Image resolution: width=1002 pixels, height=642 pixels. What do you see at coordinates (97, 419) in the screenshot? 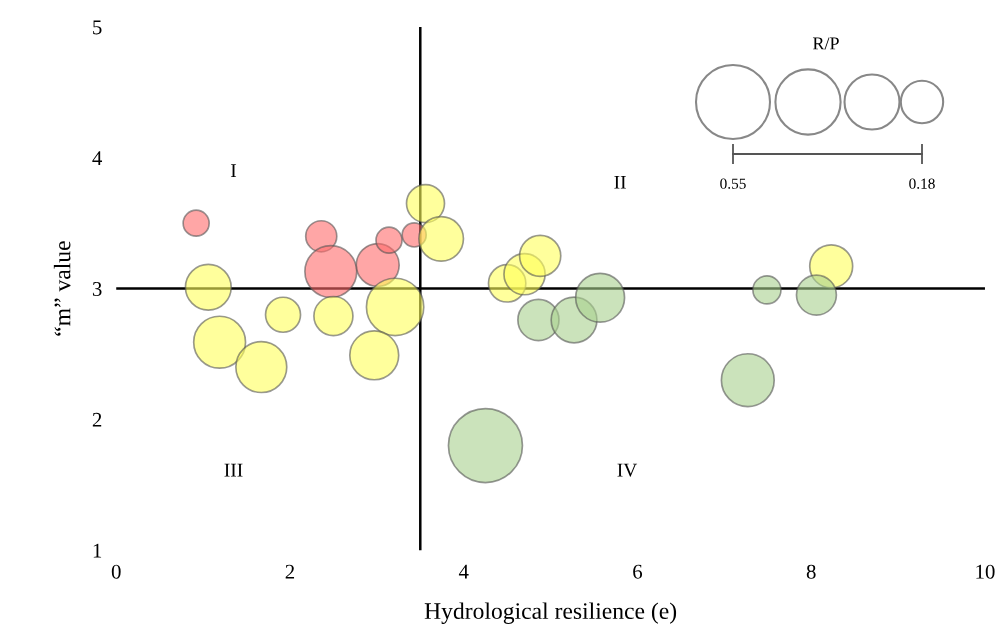
I see `y-tick-label: 2` at bounding box center [97, 419].